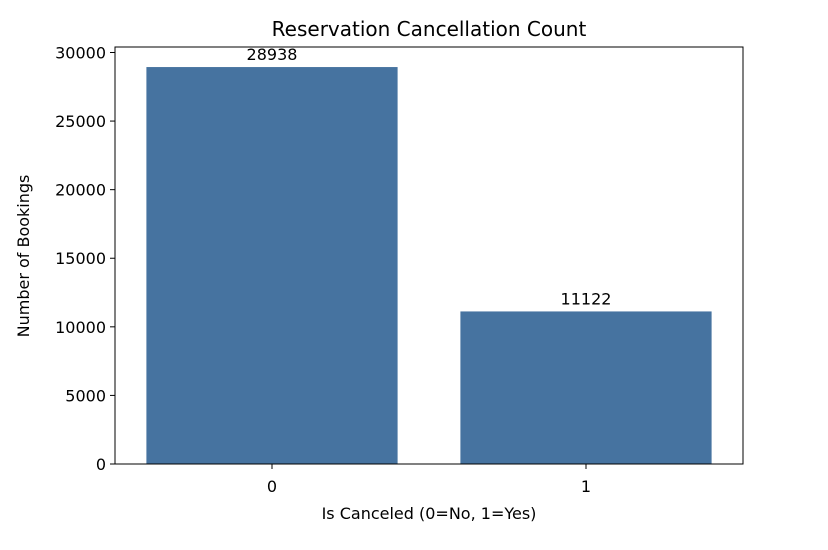 The width and height of the screenshot is (828, 550). What do you see at coordinates (80, 190) in the screenshot?
I see `y-tick-label-20000: 20000` at bounding box center [80, 190].